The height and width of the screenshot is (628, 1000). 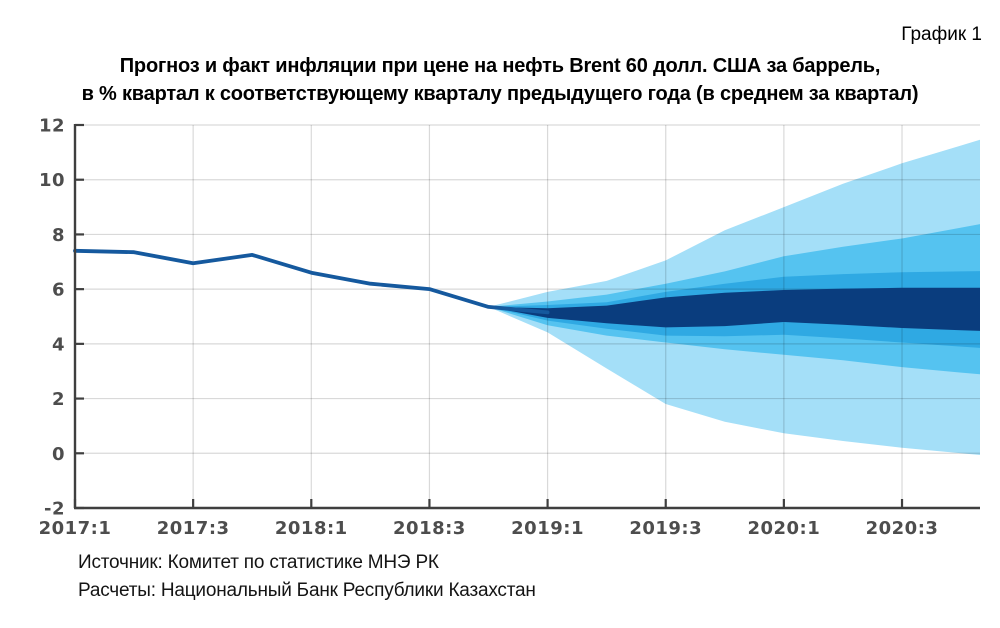 What do you see at coordinates (311, 281) in the screenshot?
I see `actual-inflation-line` at bounding box center [311, 281].